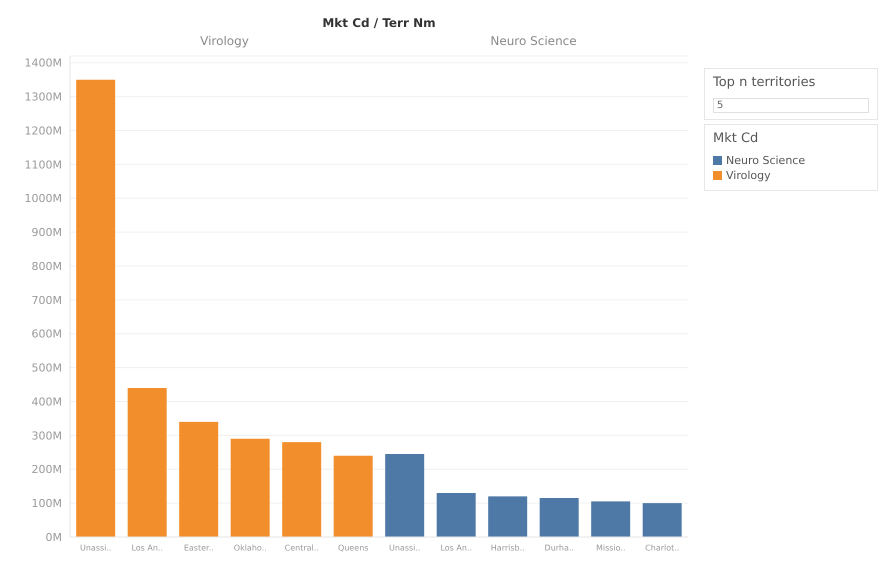 This screenshot has width=886, height=565. What do you see at coordinates (507, 548) in the screenshot?
I see `x-tick-label: Harrisb..` at bounding box center [507, 548].